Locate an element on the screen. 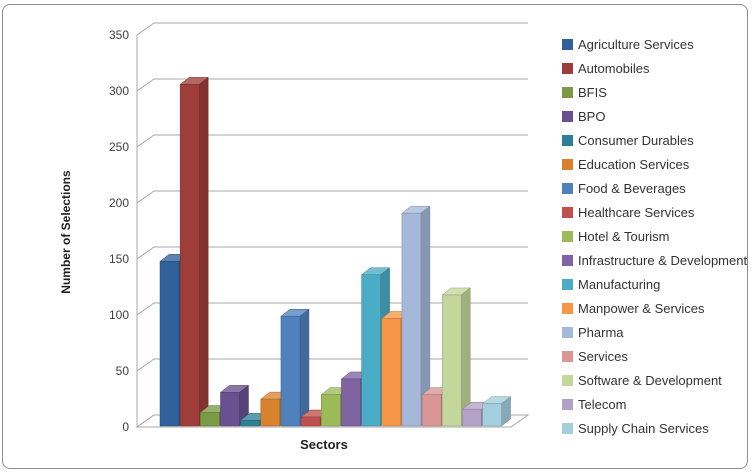 This screenshot has height=475, width=754. legend-item-software-development: Software & Development is located at coordinates (654, 380).